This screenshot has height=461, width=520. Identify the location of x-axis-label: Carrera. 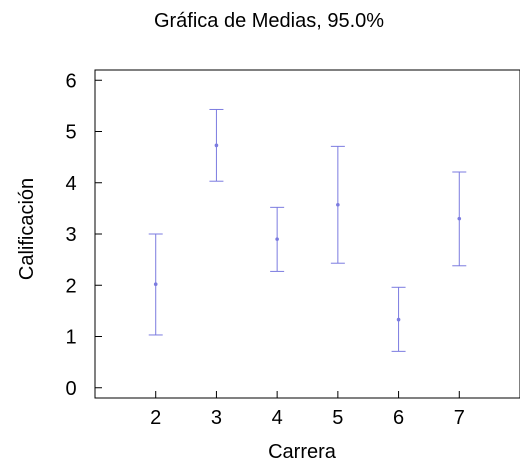
(302, 451).